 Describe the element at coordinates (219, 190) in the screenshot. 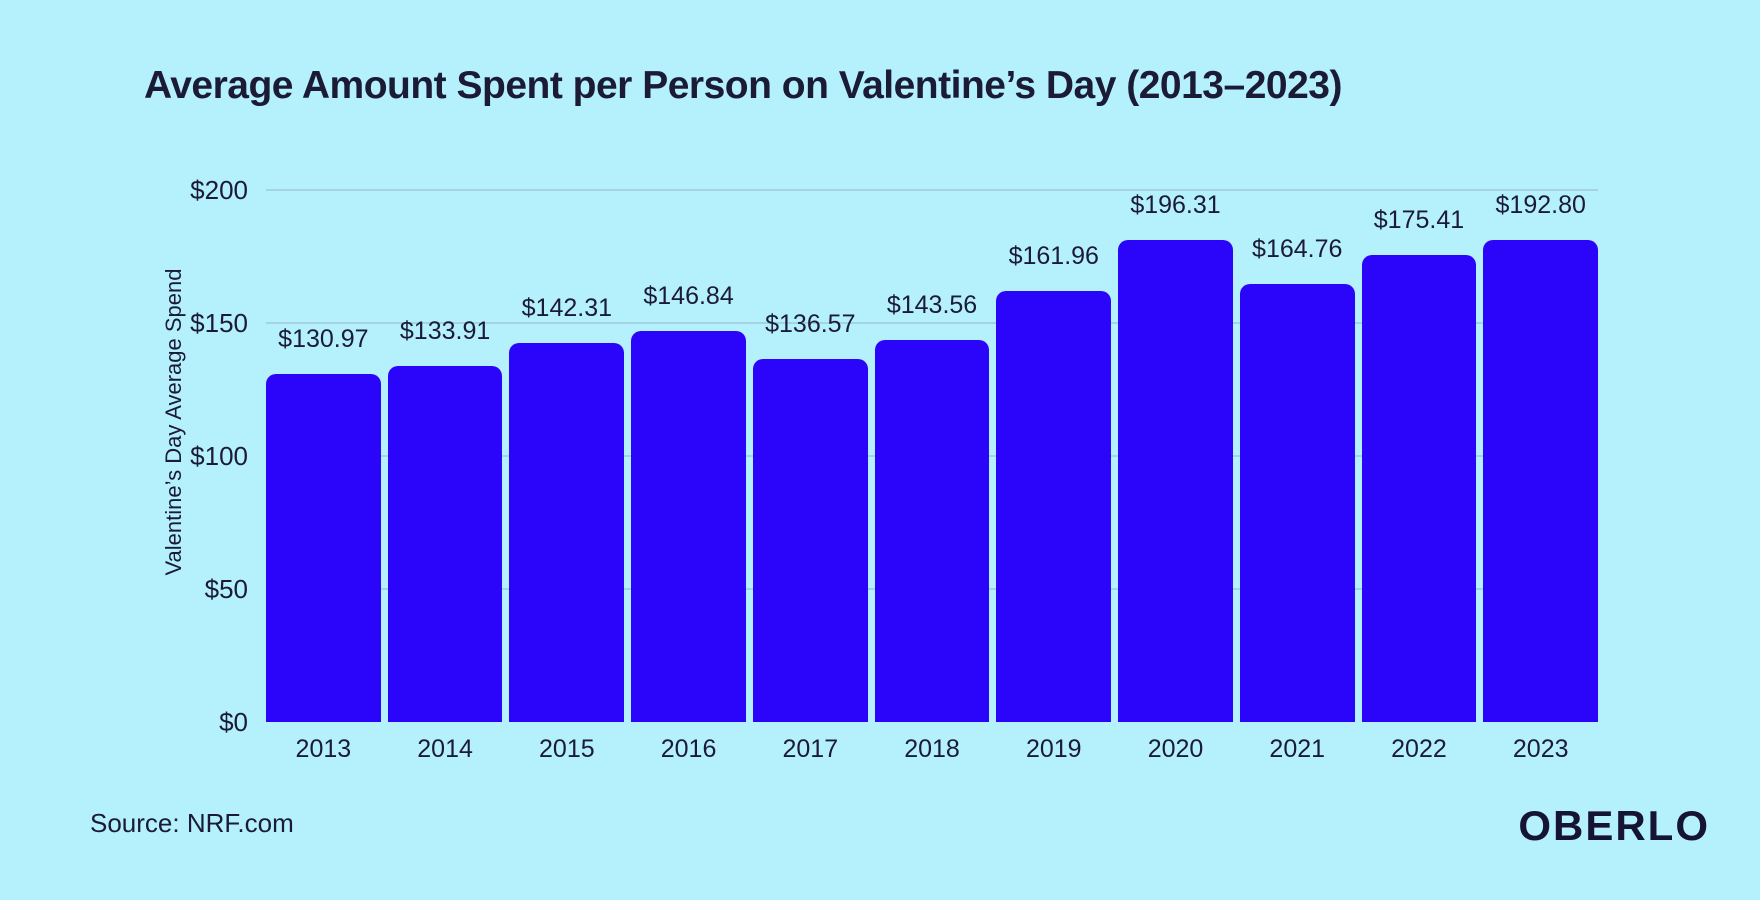

I see `y-tick-label-200: $200` at that location.